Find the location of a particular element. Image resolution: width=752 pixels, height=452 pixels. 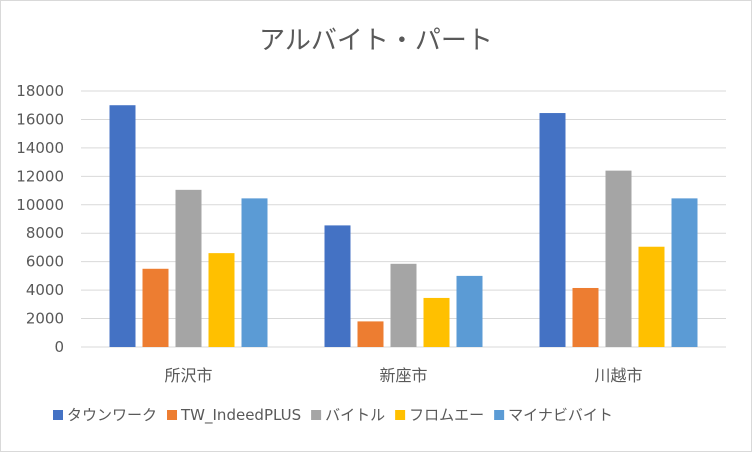

legend-label: フロムエー is located at coordinates (446, 415).